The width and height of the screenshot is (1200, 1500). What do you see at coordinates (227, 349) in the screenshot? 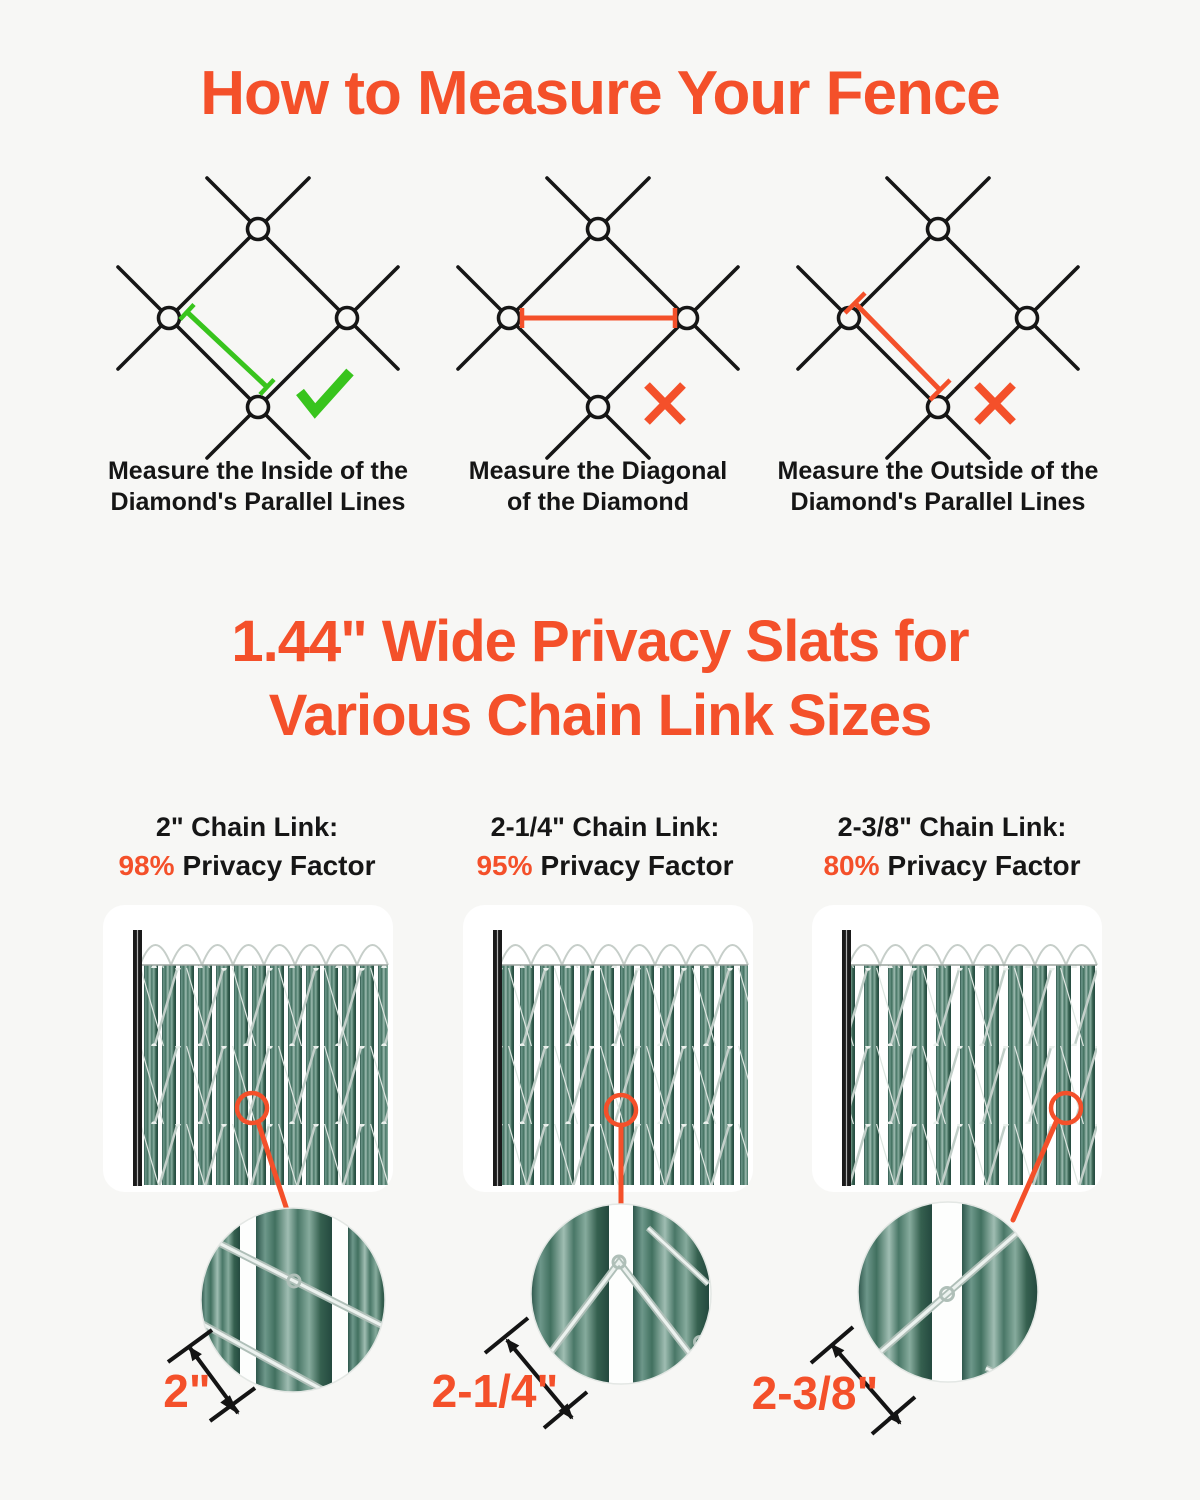
I see `inside-measure-line` at bounding box center [227, 349].